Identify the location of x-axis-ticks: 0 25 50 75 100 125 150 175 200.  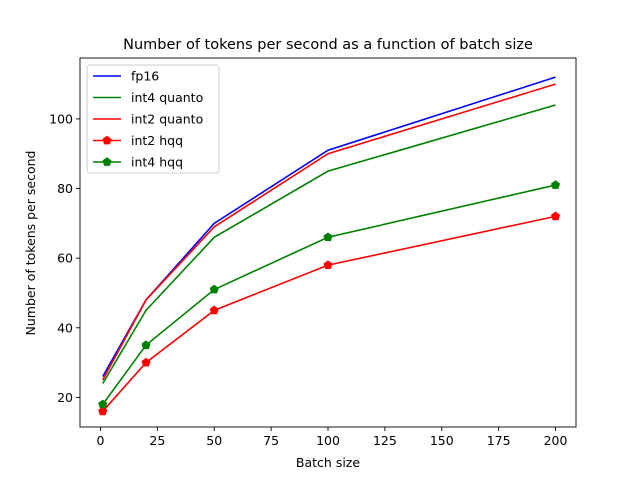
(332, 437).